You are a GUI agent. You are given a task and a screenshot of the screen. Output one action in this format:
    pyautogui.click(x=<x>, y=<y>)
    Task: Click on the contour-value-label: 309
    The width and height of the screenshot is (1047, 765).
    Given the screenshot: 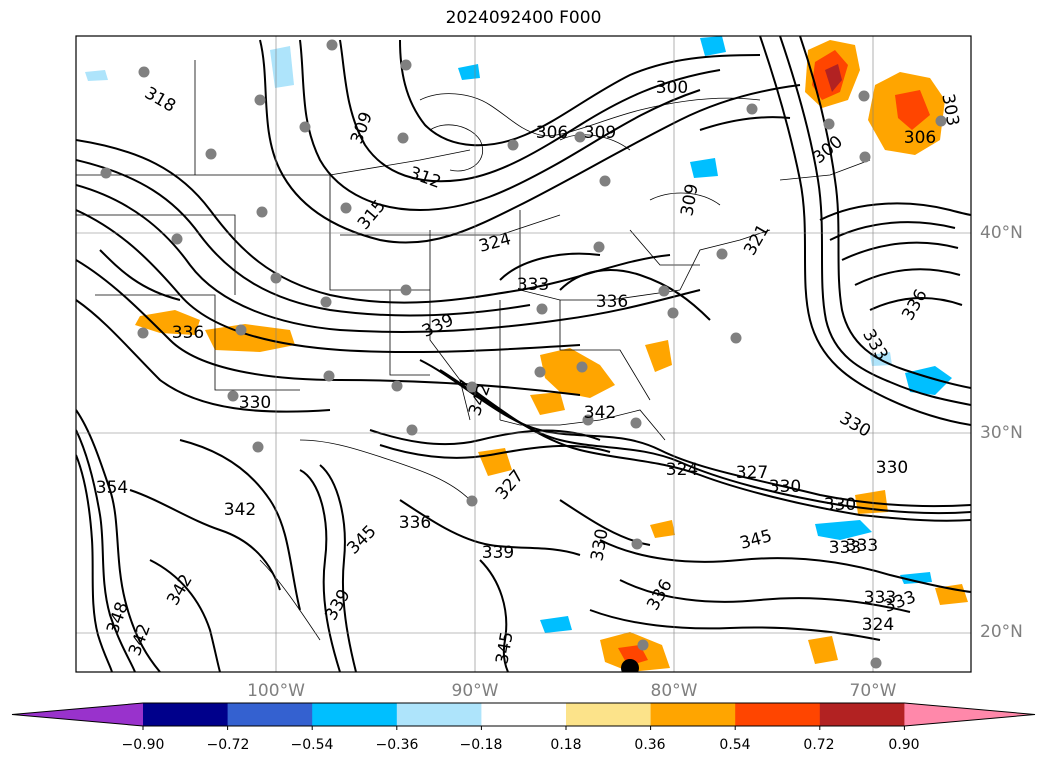 What is the action you would take?
    pyautogui.click(x=600, y=133)
    